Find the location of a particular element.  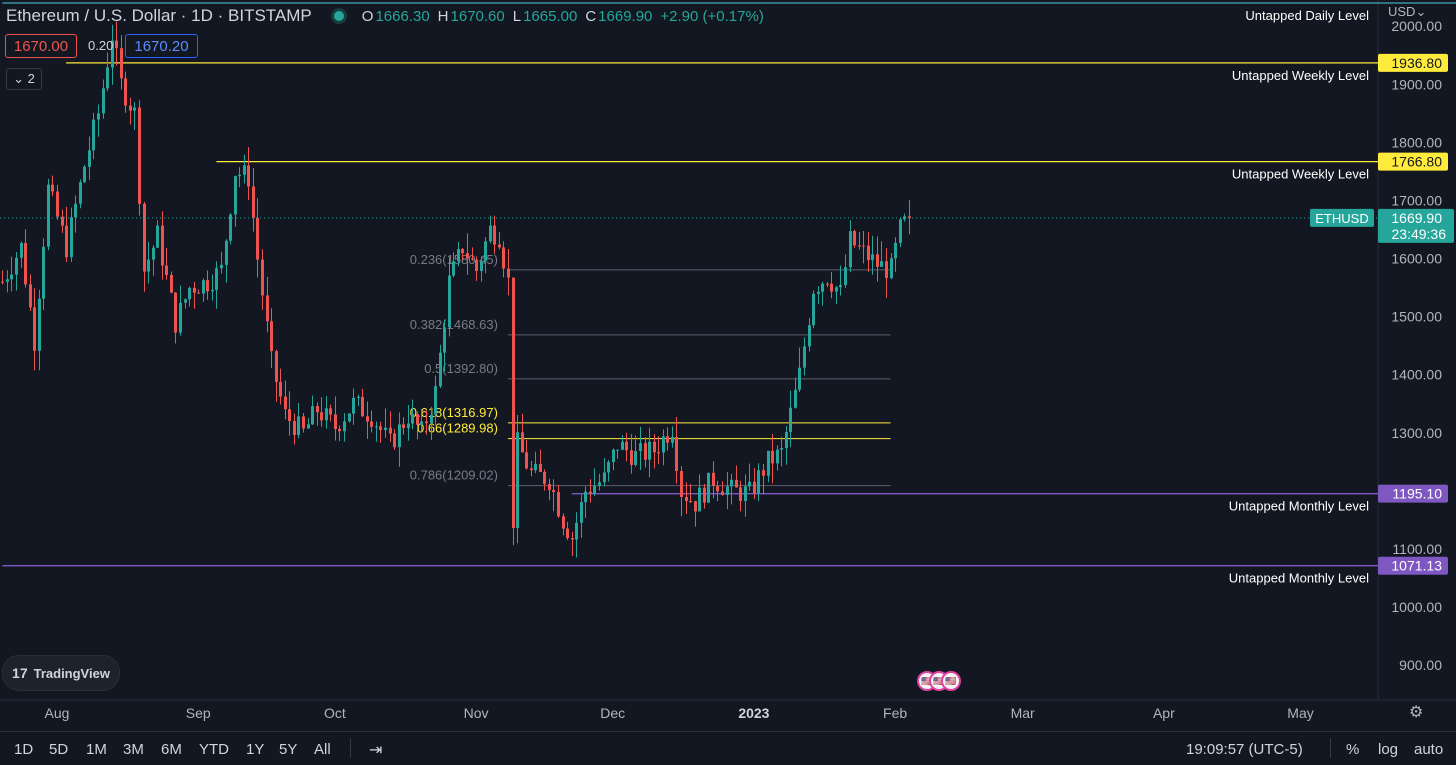

timeframe-3m: 3M is located at coordinates (133, 749).